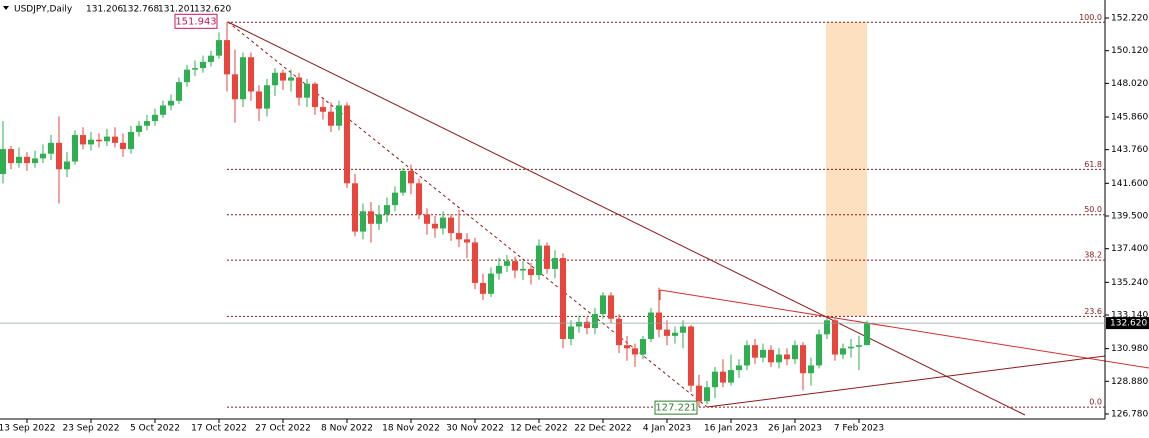 This screenshot has height=438, width=1149. I want to click on fib-label: 23.6, so click(1093, 311).